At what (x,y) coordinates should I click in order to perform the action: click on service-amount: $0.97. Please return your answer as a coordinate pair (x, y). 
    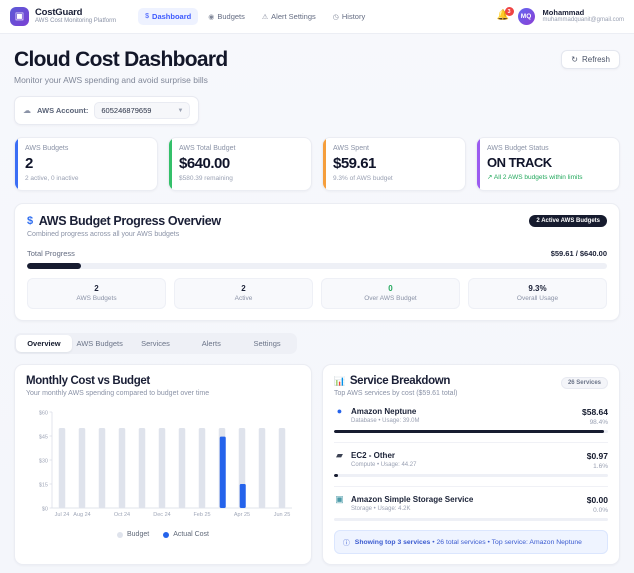
    Looking at the image, I should click on (597, 456).